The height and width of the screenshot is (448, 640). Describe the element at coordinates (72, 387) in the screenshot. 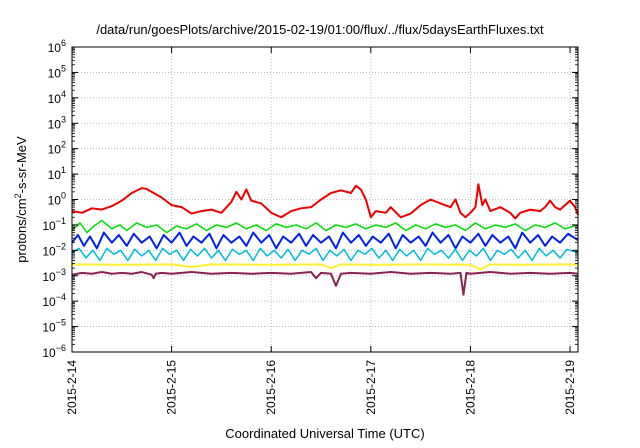

I see `x-tick-label: 2015-2-14` at that location.